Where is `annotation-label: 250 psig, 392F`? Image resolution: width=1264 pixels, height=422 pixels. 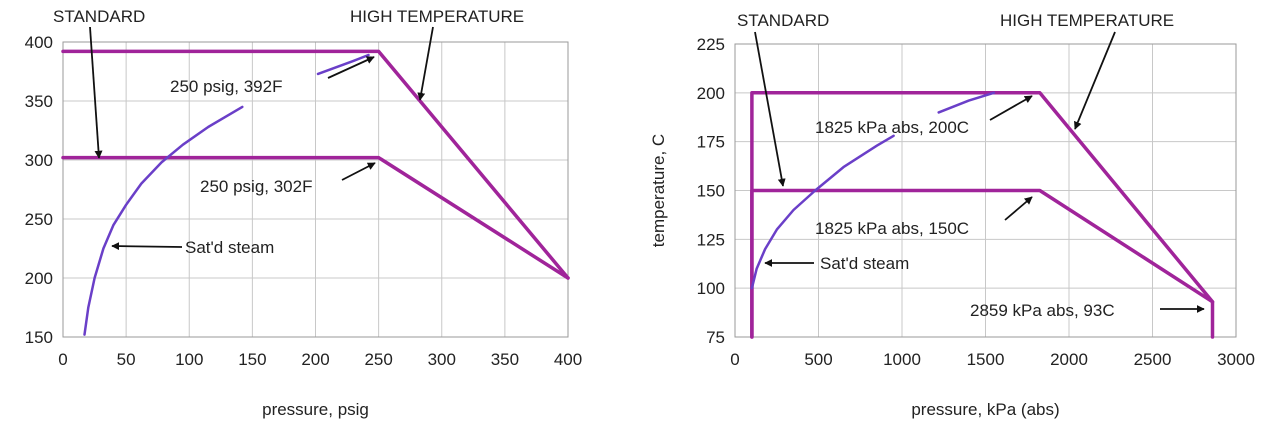 annotation-label: 250 psig, 392F is located at coordinates (226, 86).